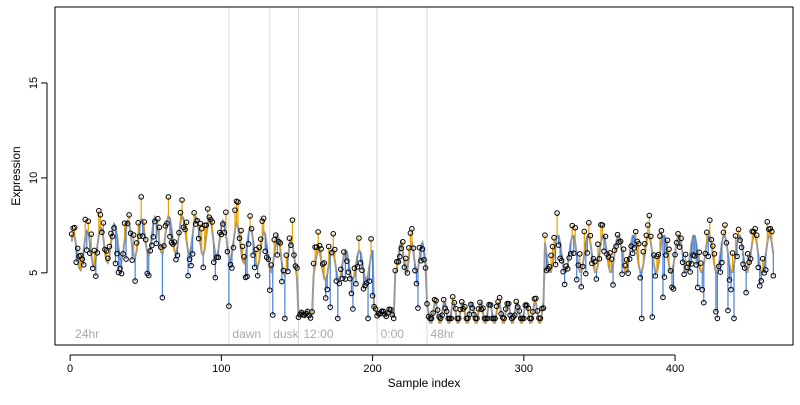 This screenshot has height=405, width=800. I want to click on y-tick-label: 15, so click(34, 83).